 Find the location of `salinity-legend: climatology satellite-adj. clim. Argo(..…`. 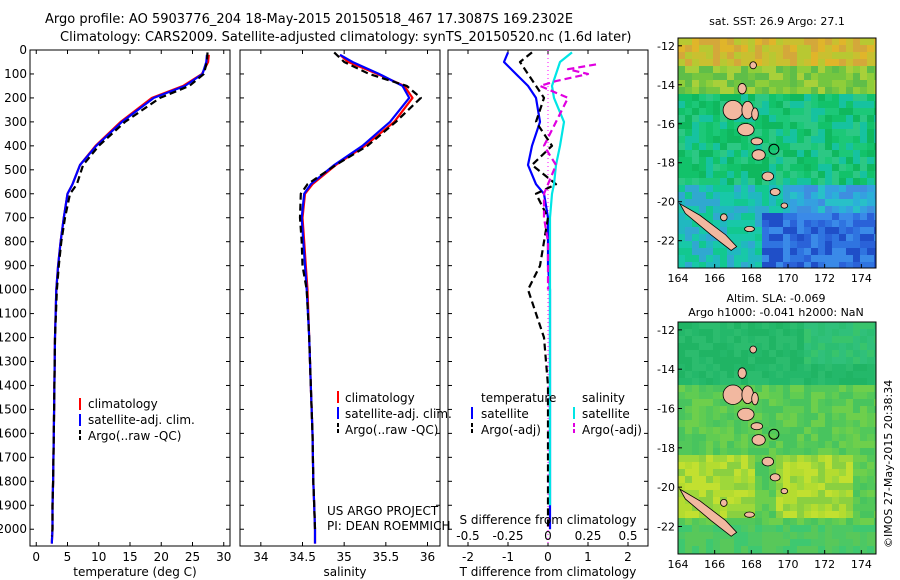

salinity-legend: climatology satellite-adj. clim. Argo(..… is located at coordinates (394, 414).